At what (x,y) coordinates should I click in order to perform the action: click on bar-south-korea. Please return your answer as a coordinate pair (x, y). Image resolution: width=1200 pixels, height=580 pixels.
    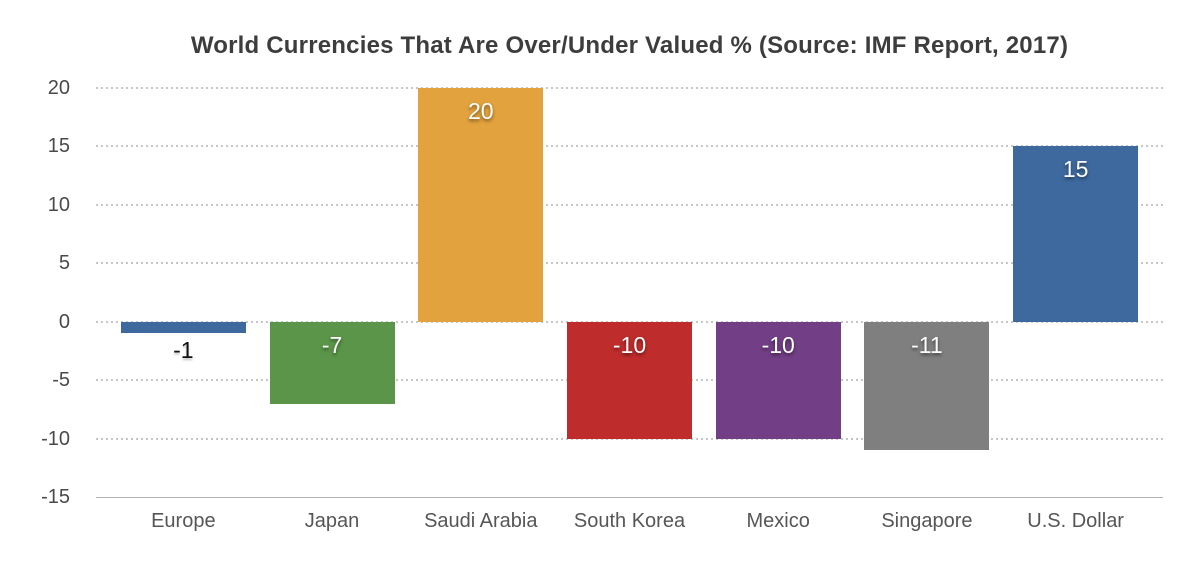
    Looking at the image, I should click on (629, 380).